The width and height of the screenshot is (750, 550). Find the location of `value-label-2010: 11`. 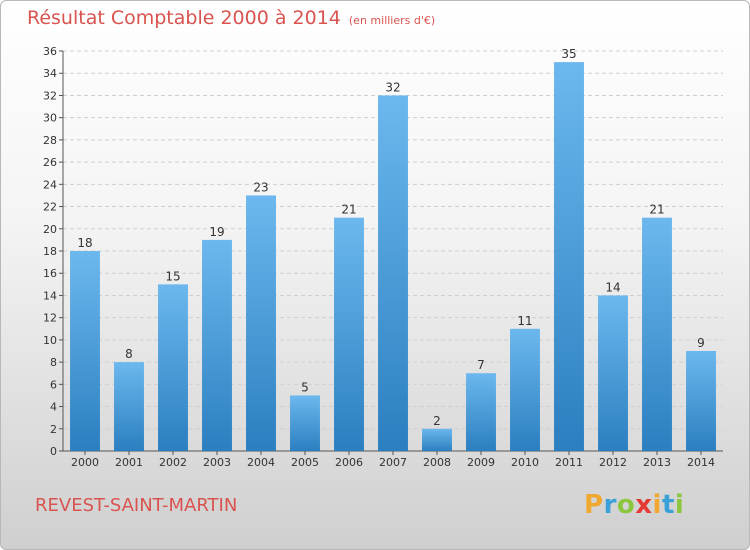

value-label-2010: 11 is located at coordinates (524, 321).